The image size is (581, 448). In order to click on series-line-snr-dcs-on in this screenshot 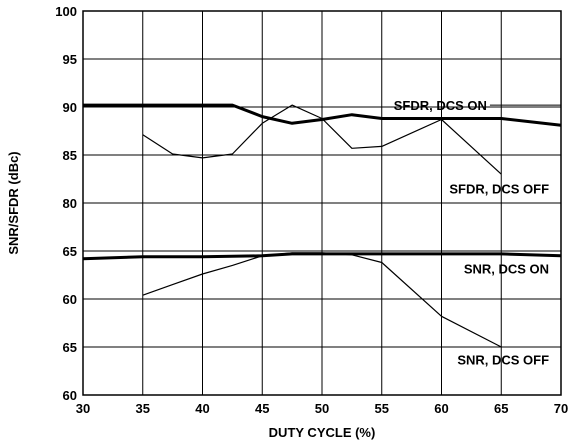, I will do `click(322, 256)`.